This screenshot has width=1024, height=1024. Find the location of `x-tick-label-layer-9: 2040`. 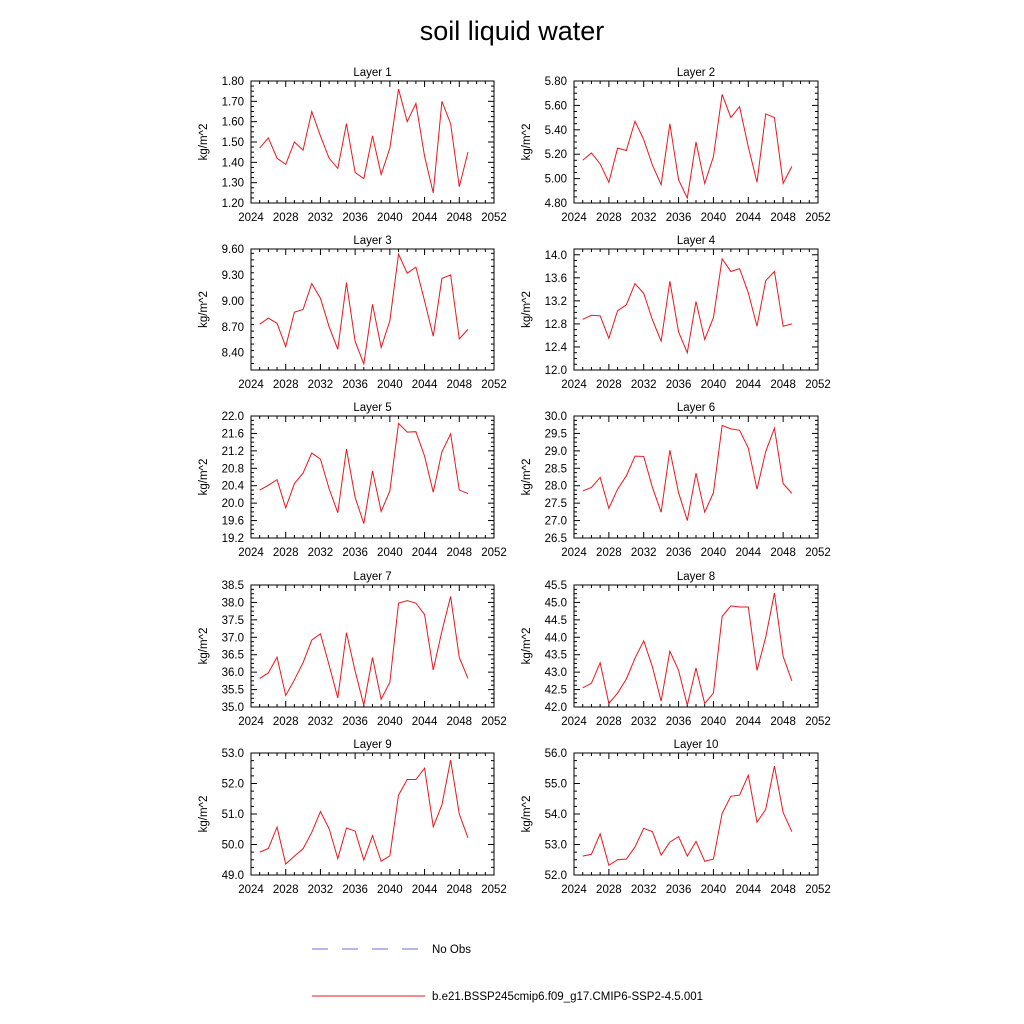

x-tick-label-layer-9: 2040 is located at coordinates (390, 890).